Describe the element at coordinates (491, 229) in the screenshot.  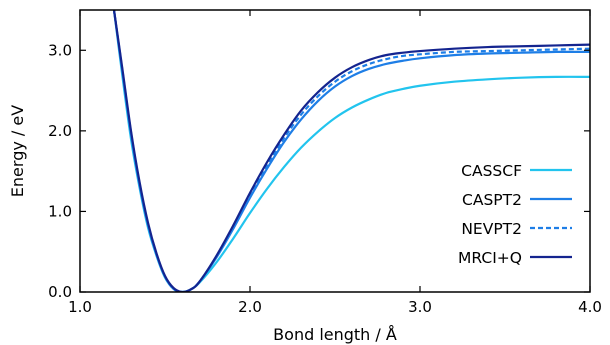
I see `legend-label-nevpt2: NEVPT2` at that location.